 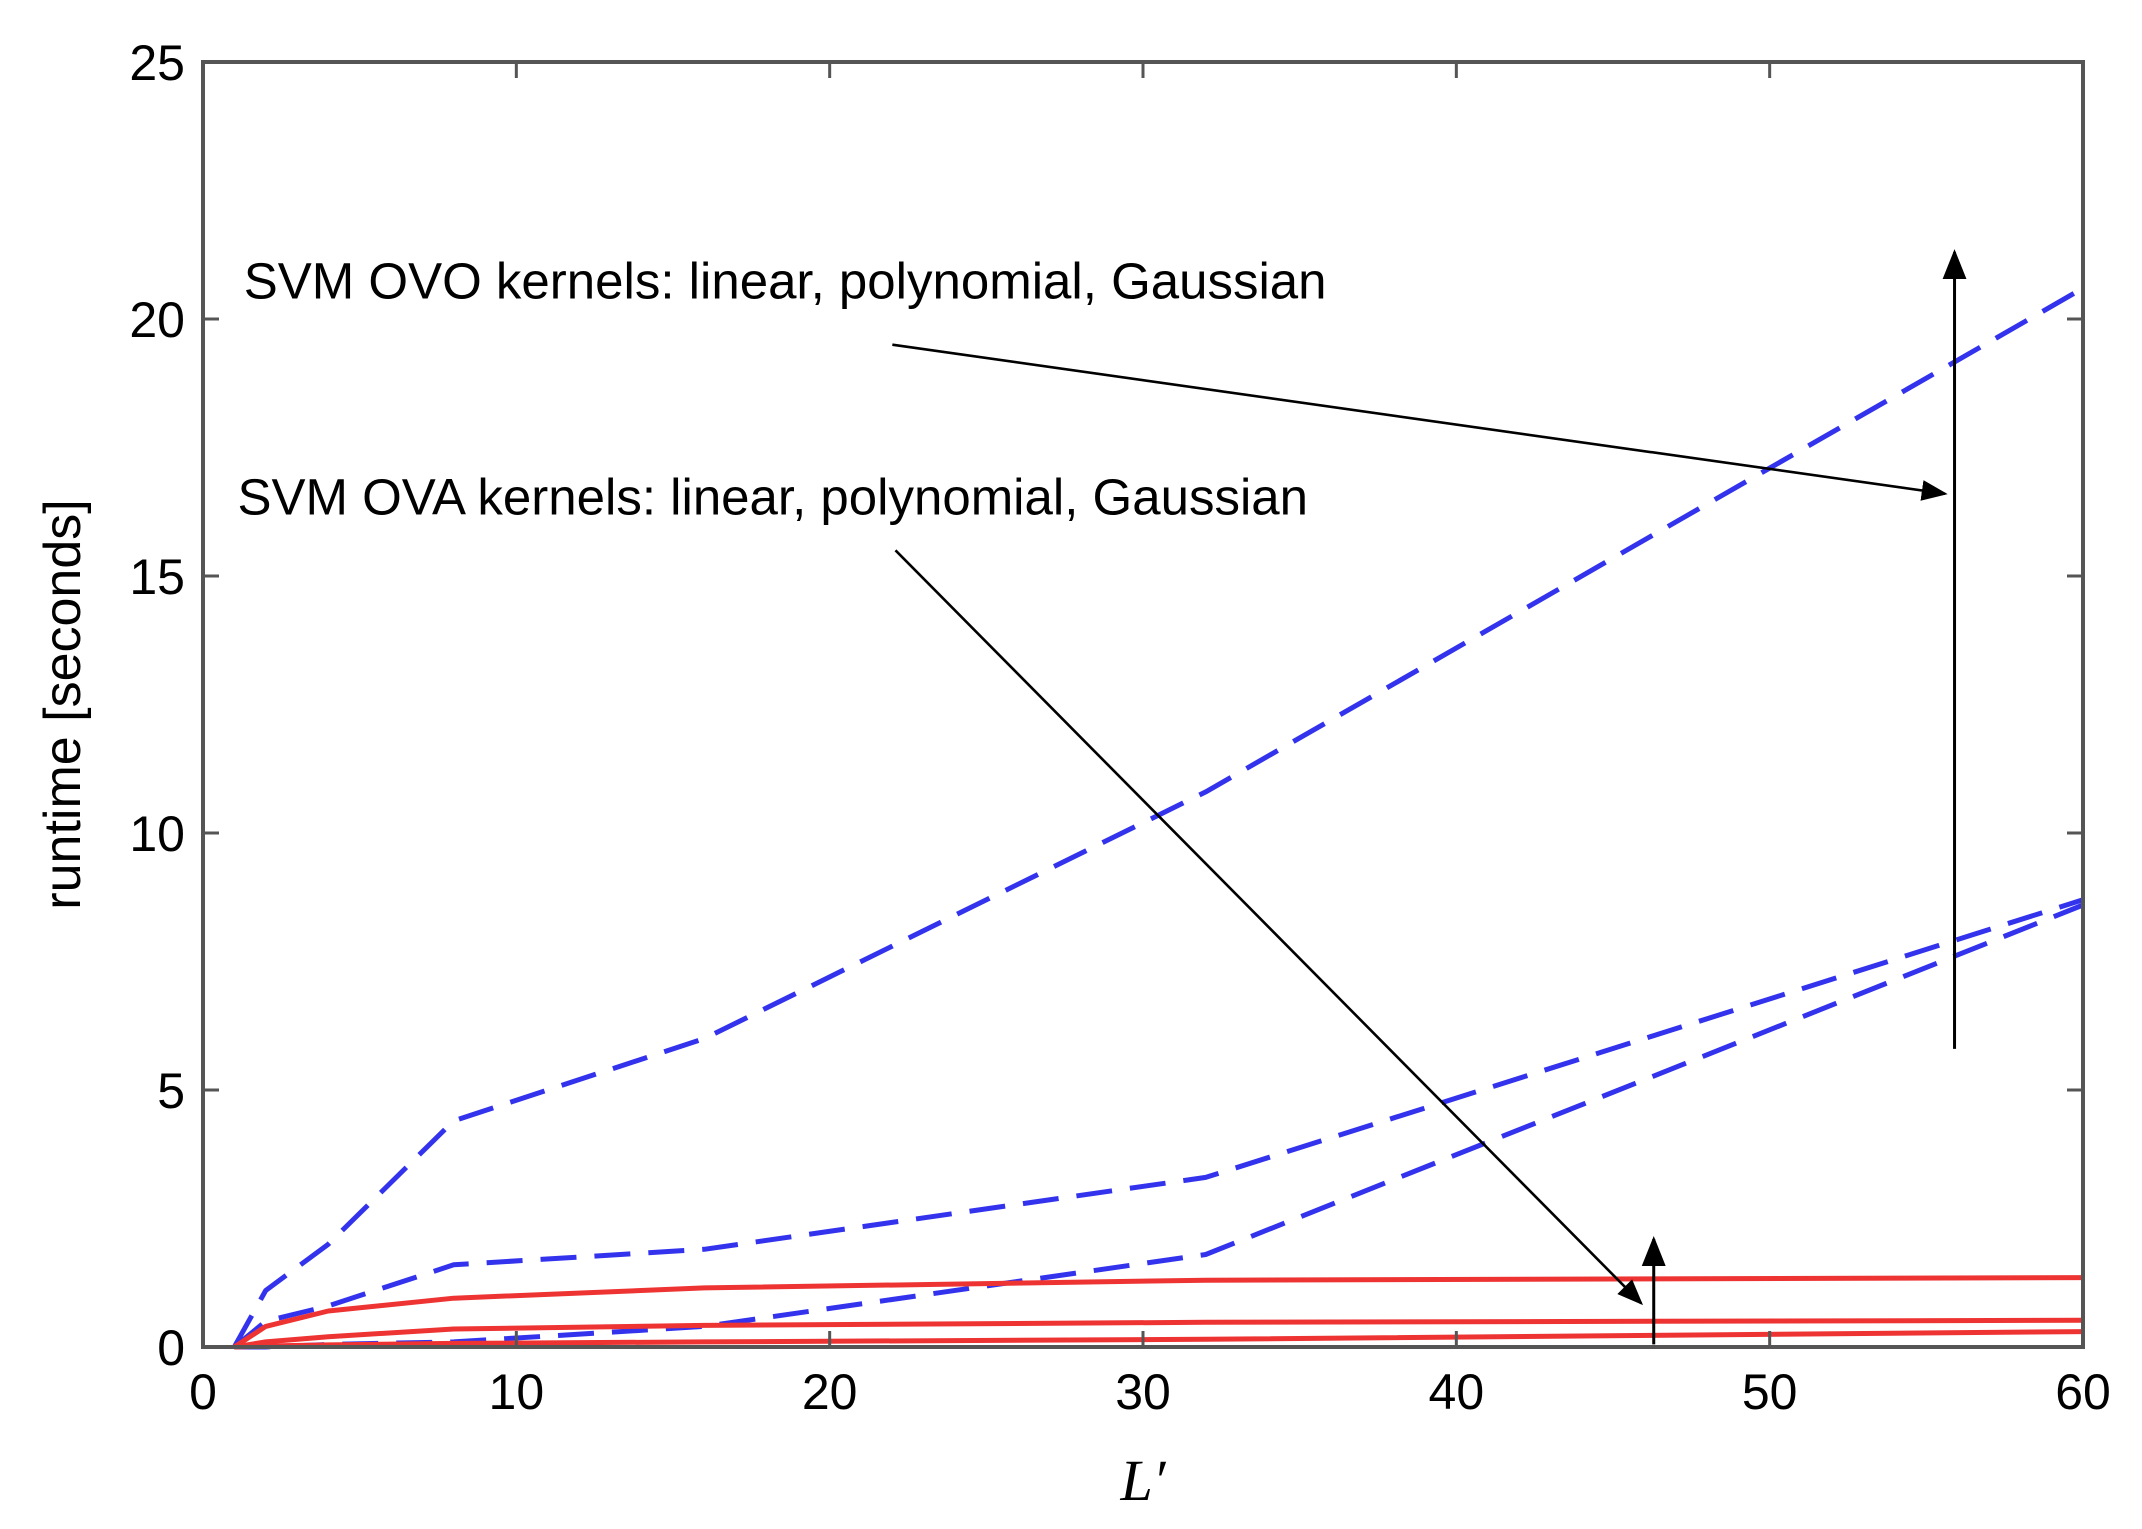 I want to click on annotation-pointer-arrow-ovo, so click(x=1420, y=422).